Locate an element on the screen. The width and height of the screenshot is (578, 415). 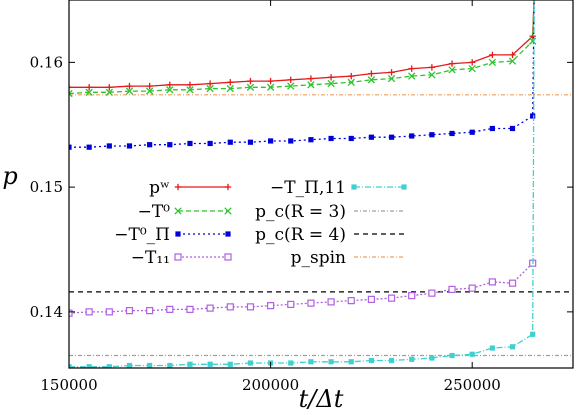
legend-marker-2-a is located at coordinates (178, 211).